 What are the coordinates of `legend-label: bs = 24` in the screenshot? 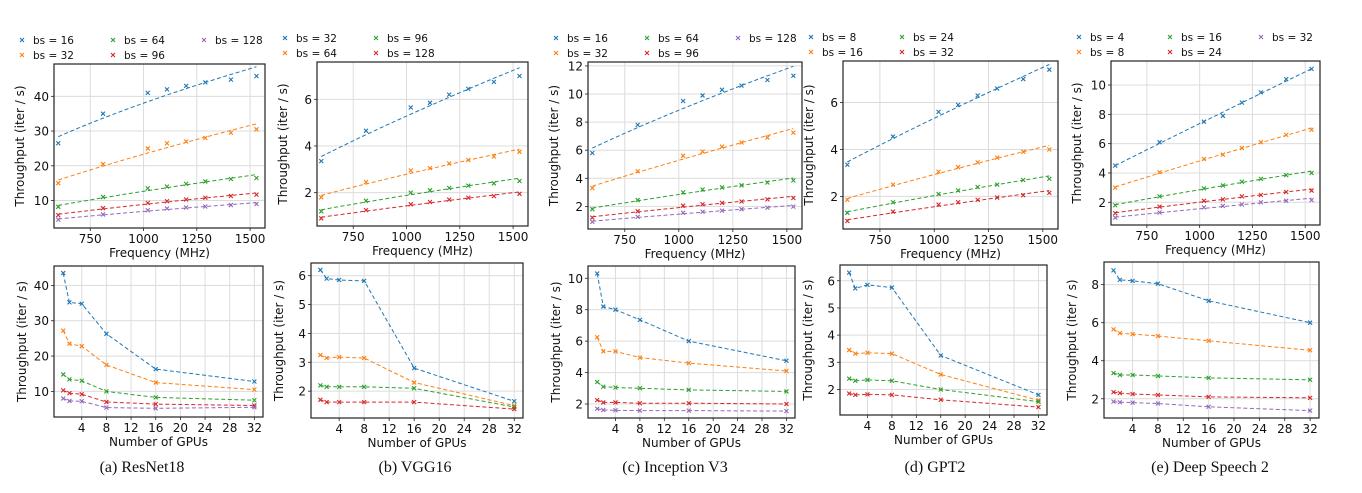 It's located at (933, 38).